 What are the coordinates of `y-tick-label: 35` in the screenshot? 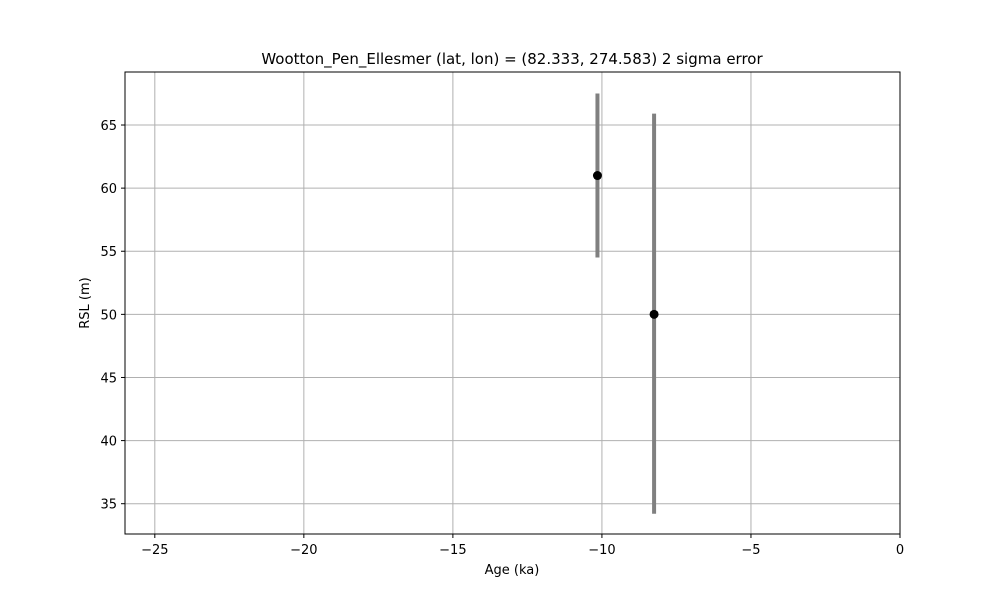 It's located at (108, 505).